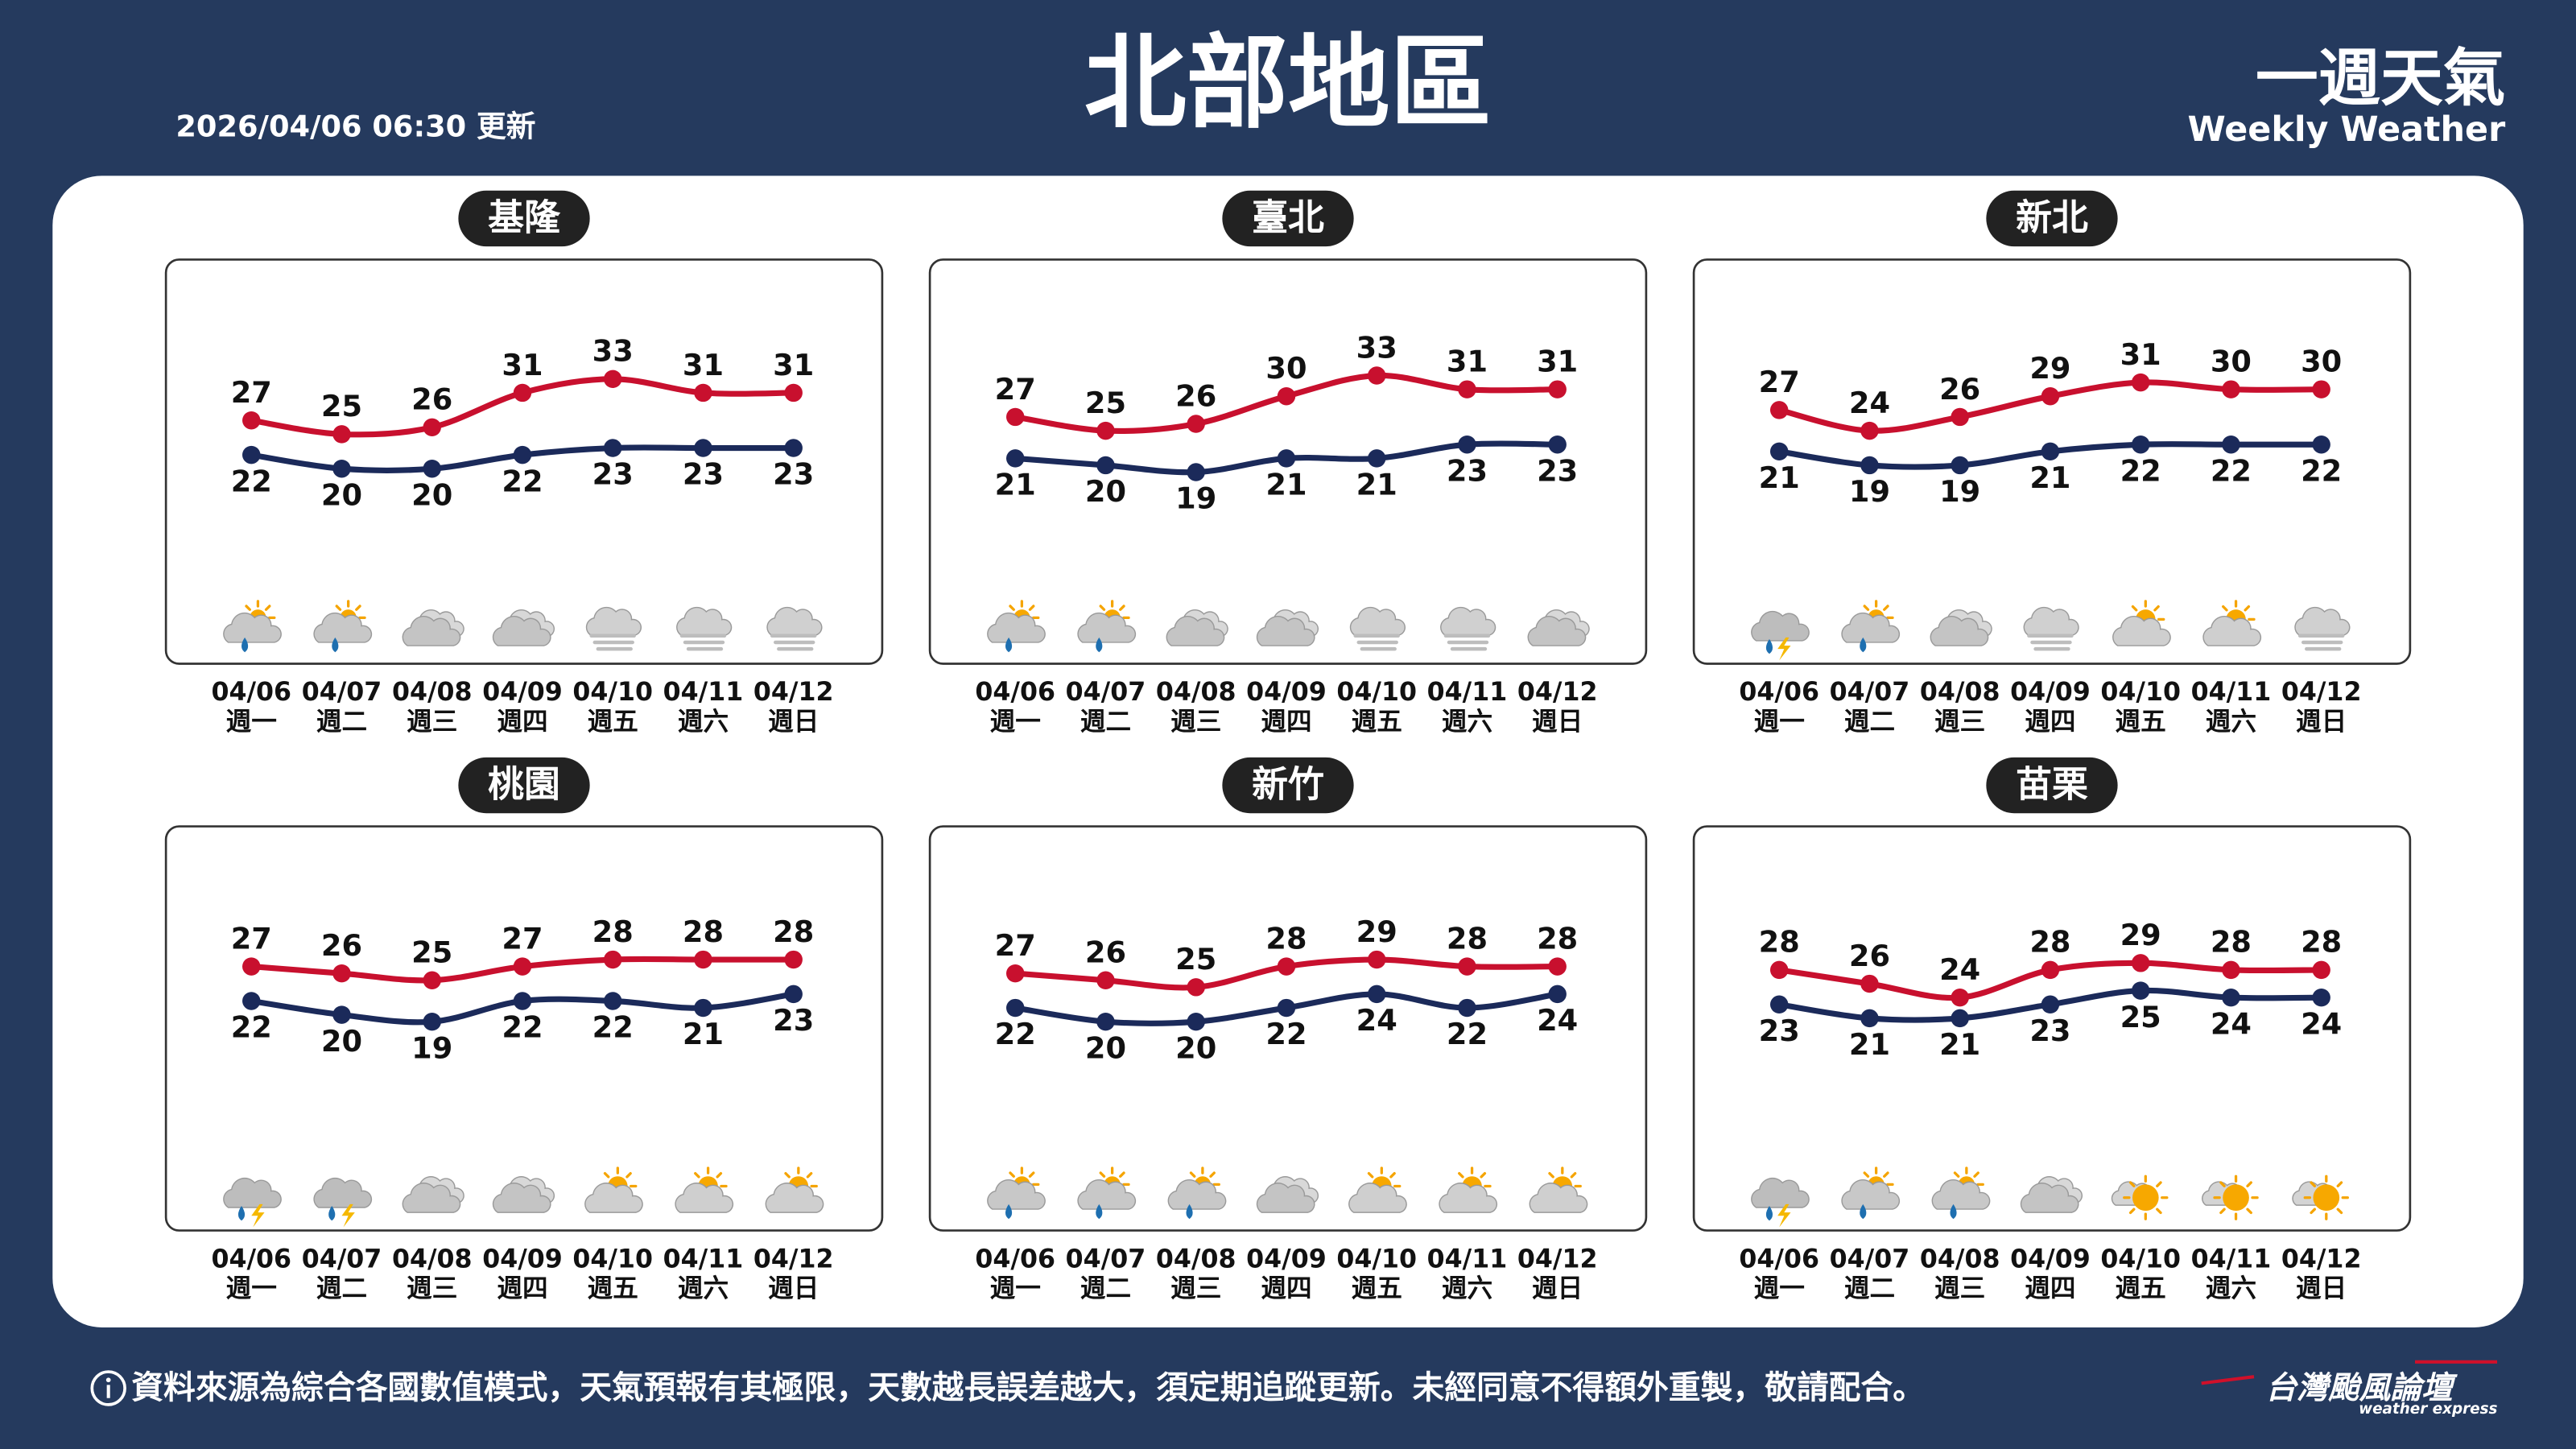 Image resolution: width=2576 pixels, height=1449 pixels. Describe the element at coordinates (342, 692) in the screenshot. I see `date-label: 04/07` at that location.